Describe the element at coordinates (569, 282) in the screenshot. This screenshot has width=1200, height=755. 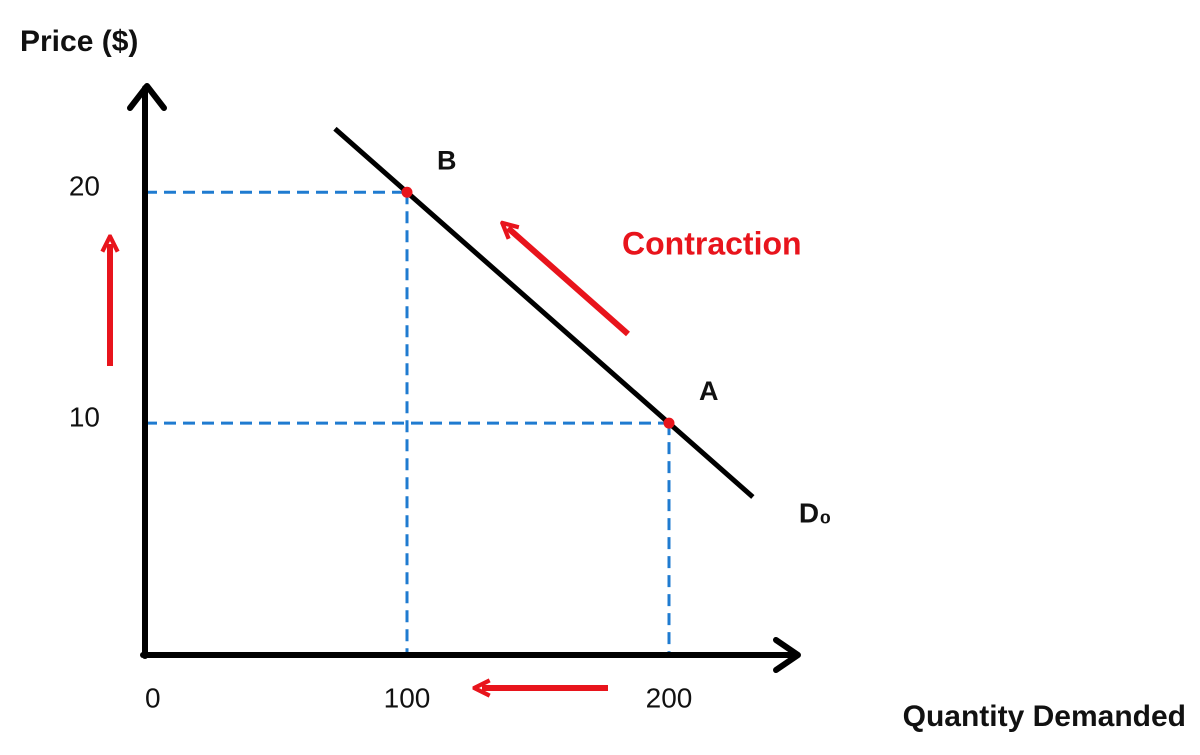
I see `contraction-arrow` at that location.